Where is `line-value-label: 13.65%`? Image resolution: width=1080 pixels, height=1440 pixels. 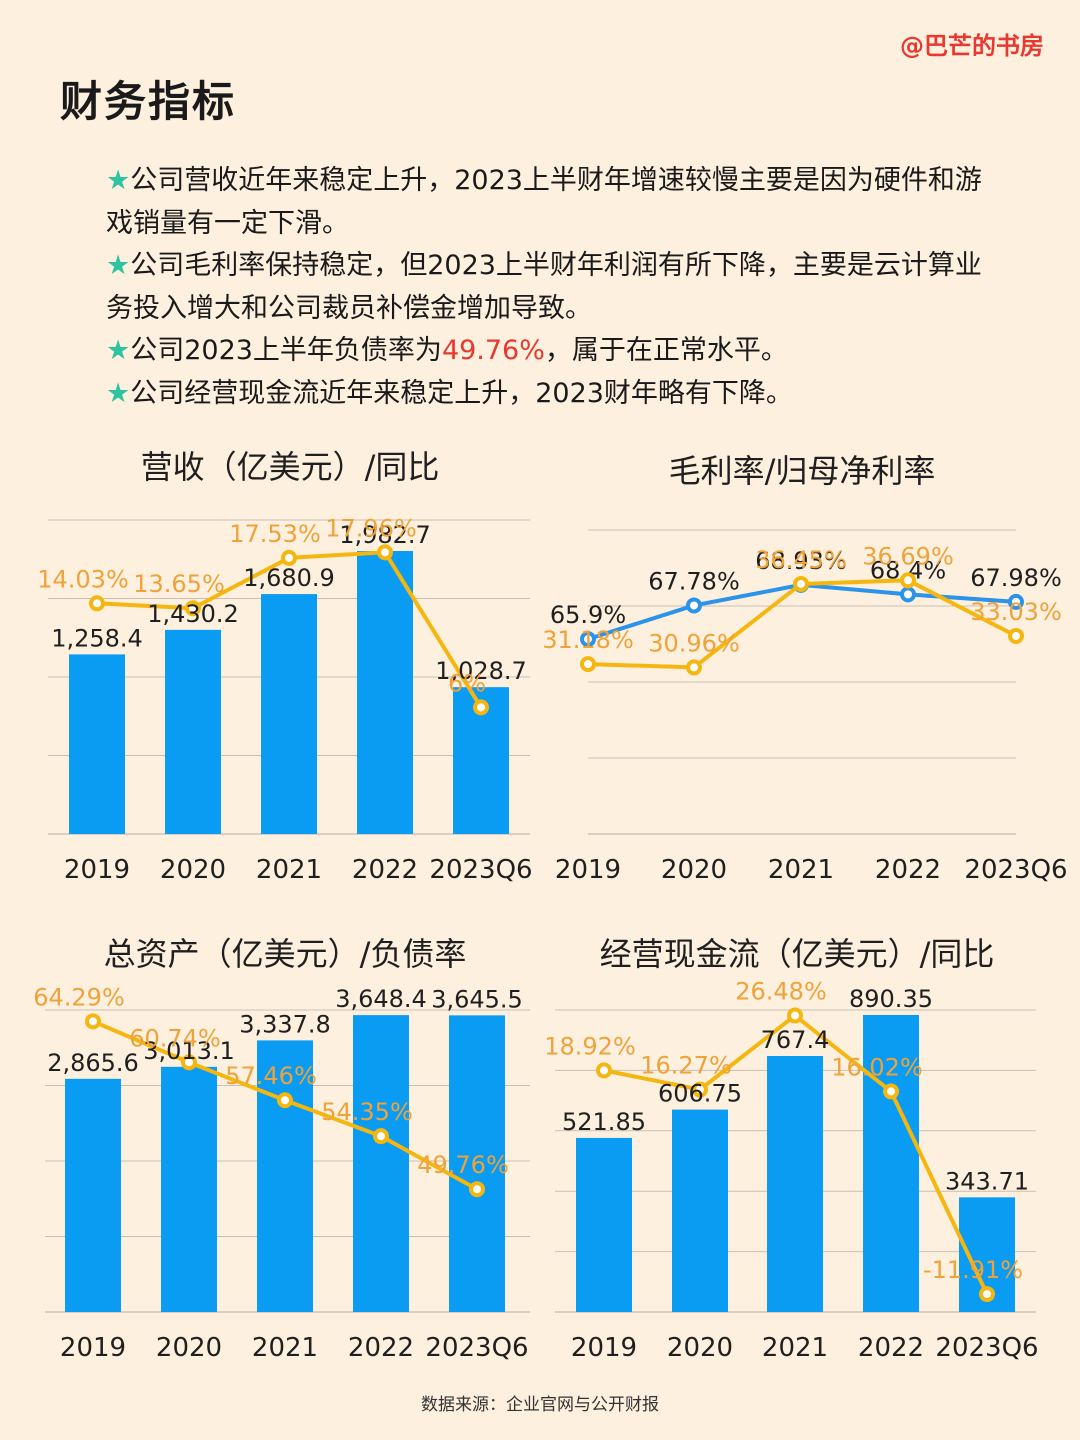
line-value-label: 13.65% is located at coordinates (179, 584).